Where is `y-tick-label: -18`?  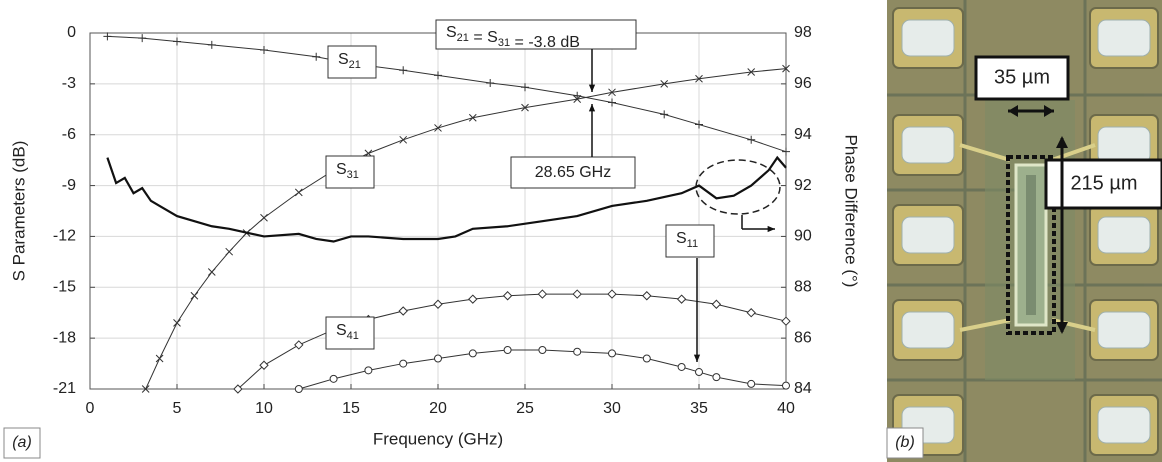
y-tick-label: -18 is located at coordinates (64, 337).